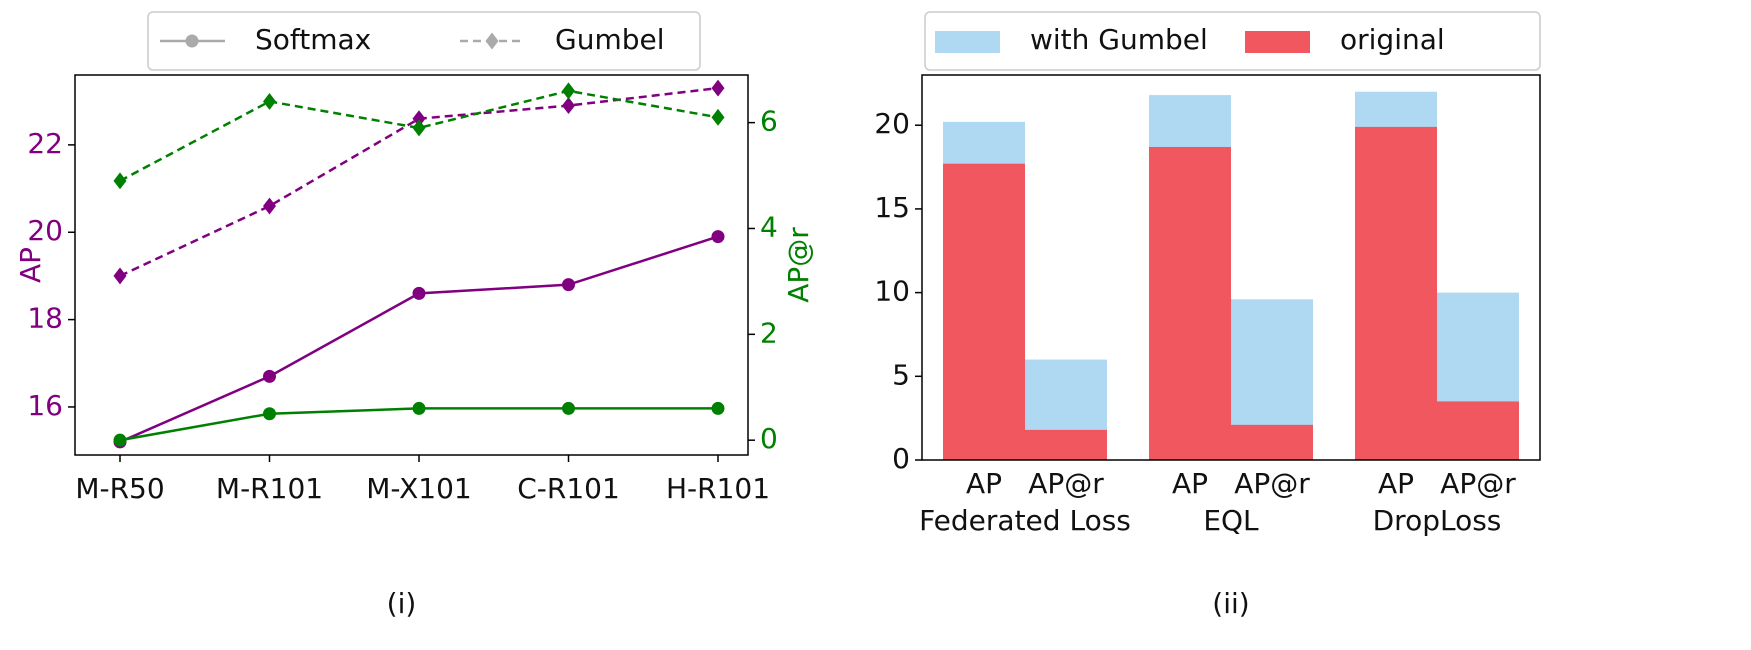 Image resolution: width=1751 pixels, height=650 pixels. I want to click on y-tick-label: 0, so click(901, 458).